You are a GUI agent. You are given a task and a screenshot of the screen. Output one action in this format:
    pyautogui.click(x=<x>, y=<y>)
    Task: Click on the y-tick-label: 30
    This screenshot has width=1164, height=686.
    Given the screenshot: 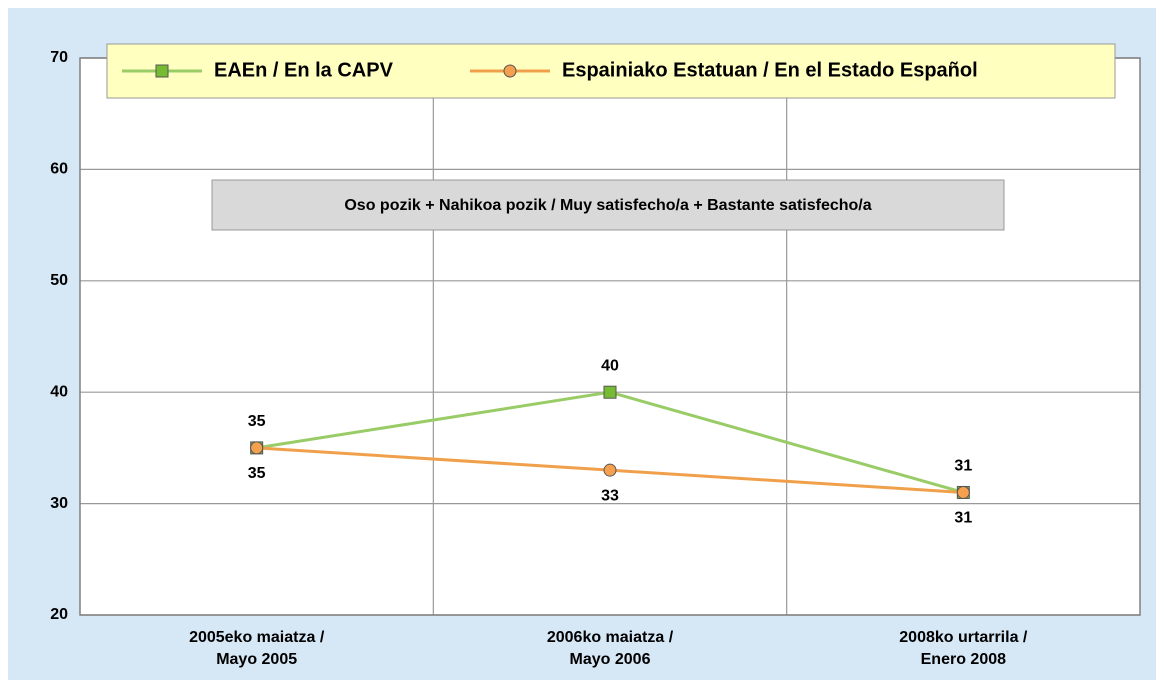 What is the action you would take?
    pyautogui.click(x=59, y=503)
    